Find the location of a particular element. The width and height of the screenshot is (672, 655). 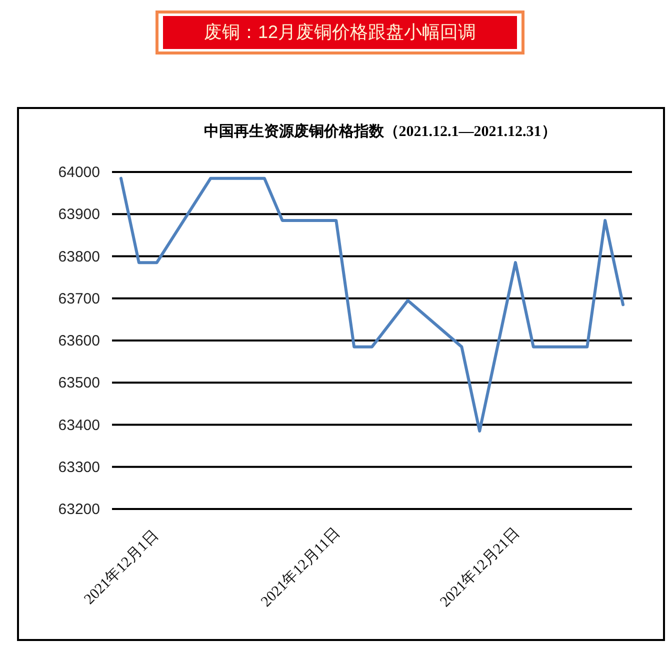

y-tick-label: 63300 is located at coordinates (79, 467).